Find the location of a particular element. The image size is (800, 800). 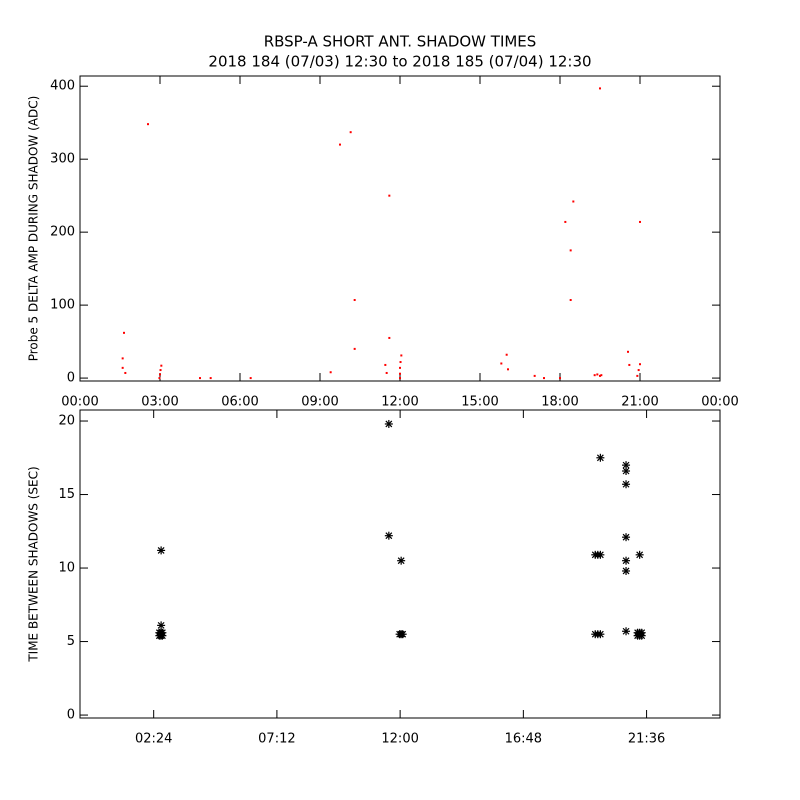

y-tick-label: 200 is located at coordinates (62, 232).